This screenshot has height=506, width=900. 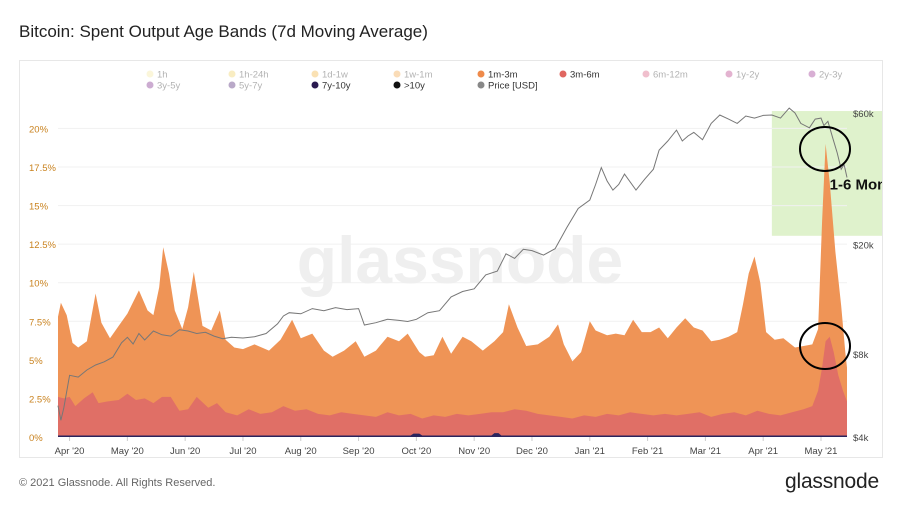 What do you see at coordinates (39, 207) in the screenshot?
I see `y-left-tick: 15%` at bounding box center [39, 207].